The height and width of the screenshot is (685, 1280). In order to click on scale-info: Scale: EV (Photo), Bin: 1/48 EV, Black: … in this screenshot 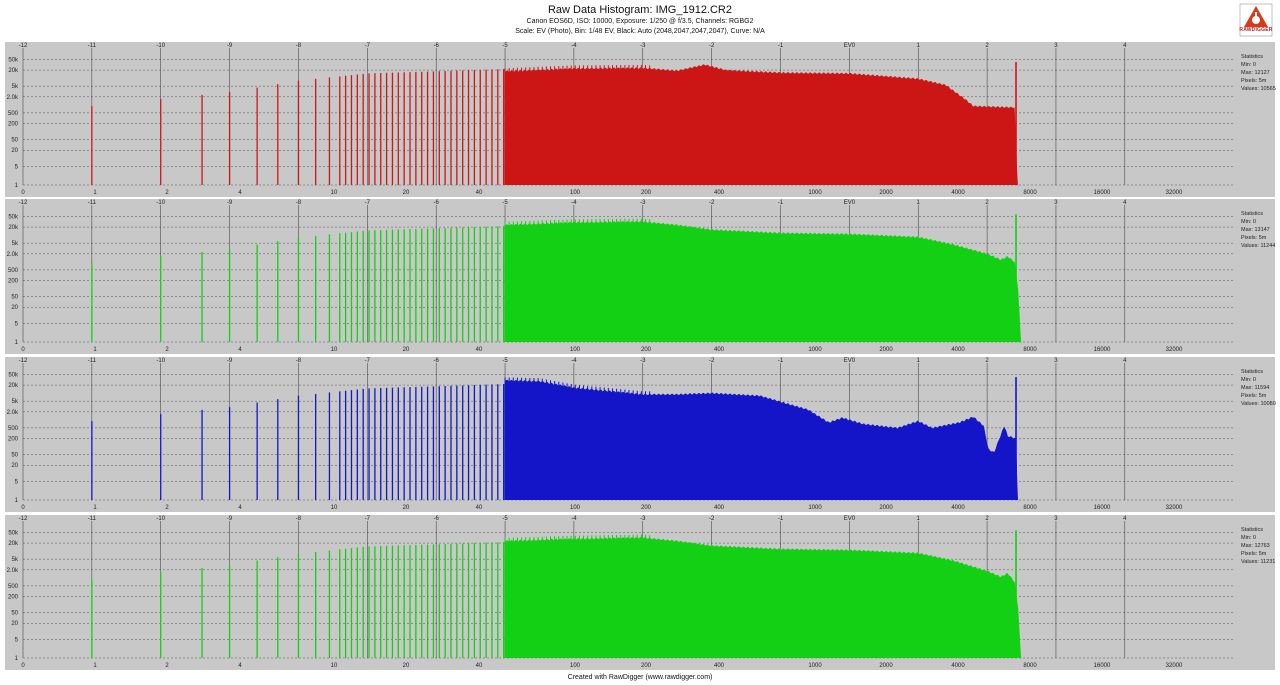, I will do `click(640, 31)`.